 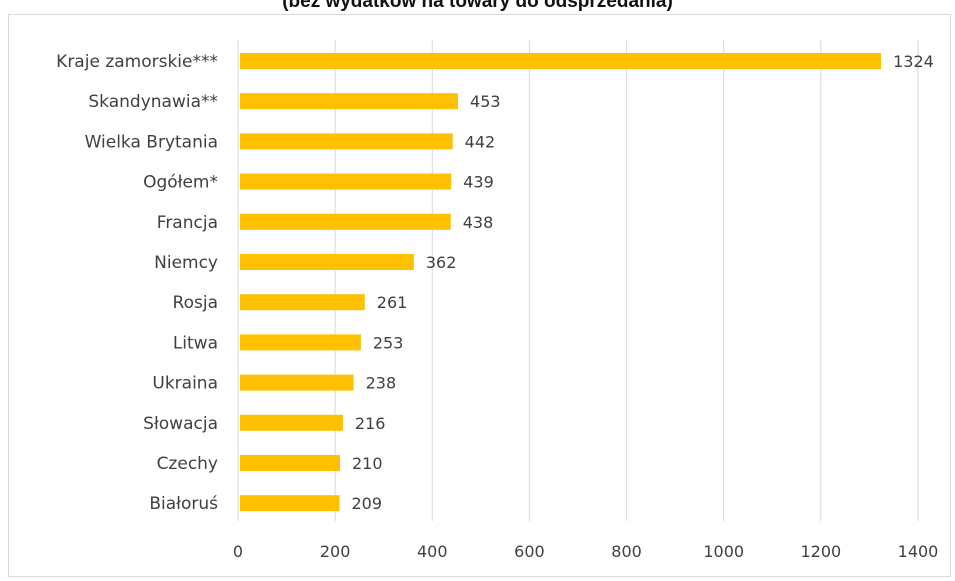 I want to click on category-label: Kraje zamorskie***, so click(x=137, y=62).